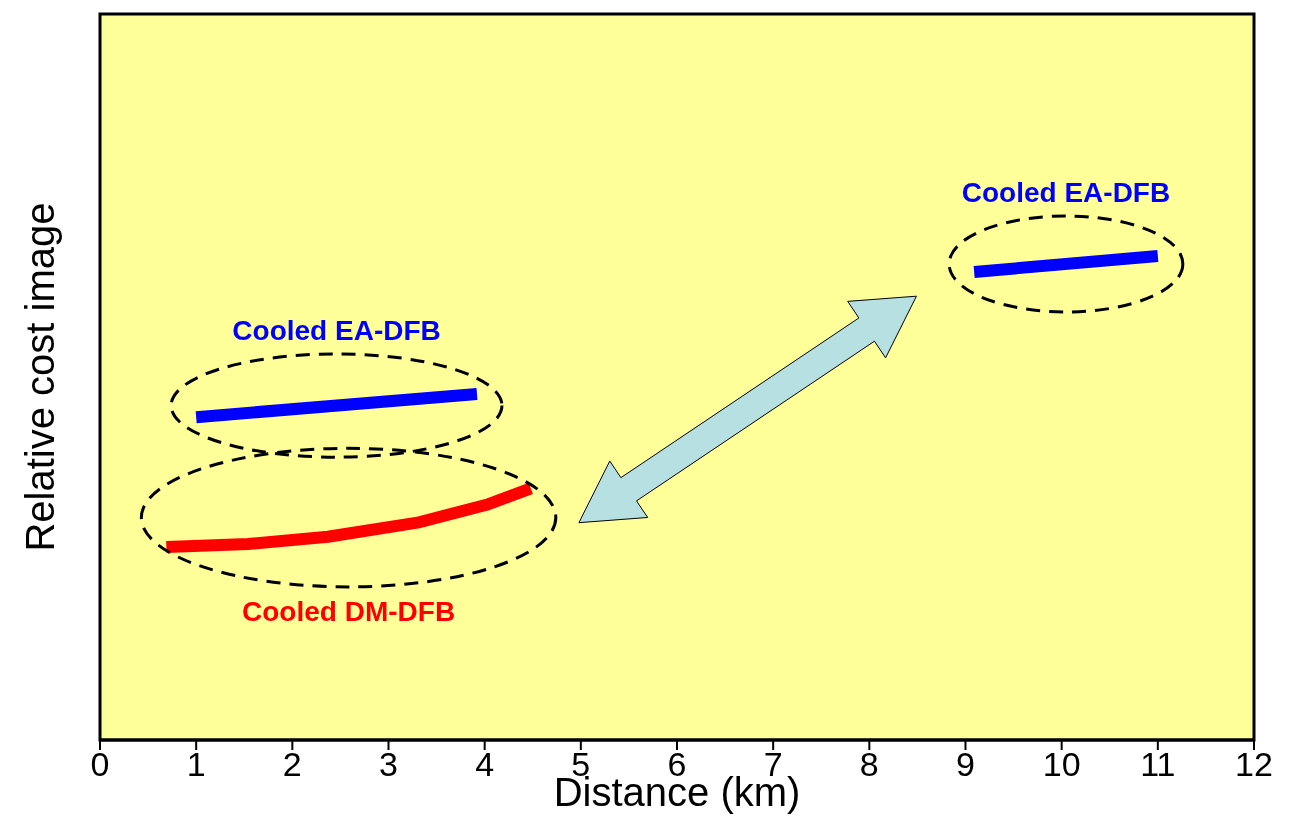 This screenshot has width=1294, height=832. What do you see at coordinates (869, 764) in the screenshot?
I see `x-tick-label: 8` at bounding box center [869, 764].